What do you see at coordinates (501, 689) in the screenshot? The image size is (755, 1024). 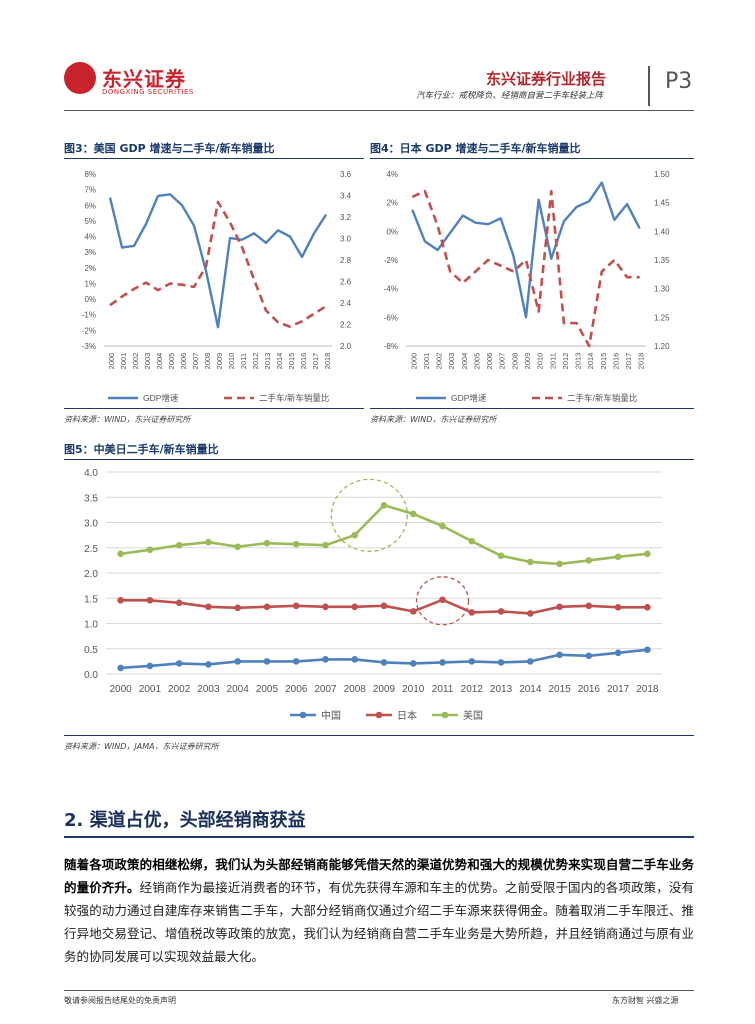 I see `x-tick-label: 2013` at bounding box center [501, 689].